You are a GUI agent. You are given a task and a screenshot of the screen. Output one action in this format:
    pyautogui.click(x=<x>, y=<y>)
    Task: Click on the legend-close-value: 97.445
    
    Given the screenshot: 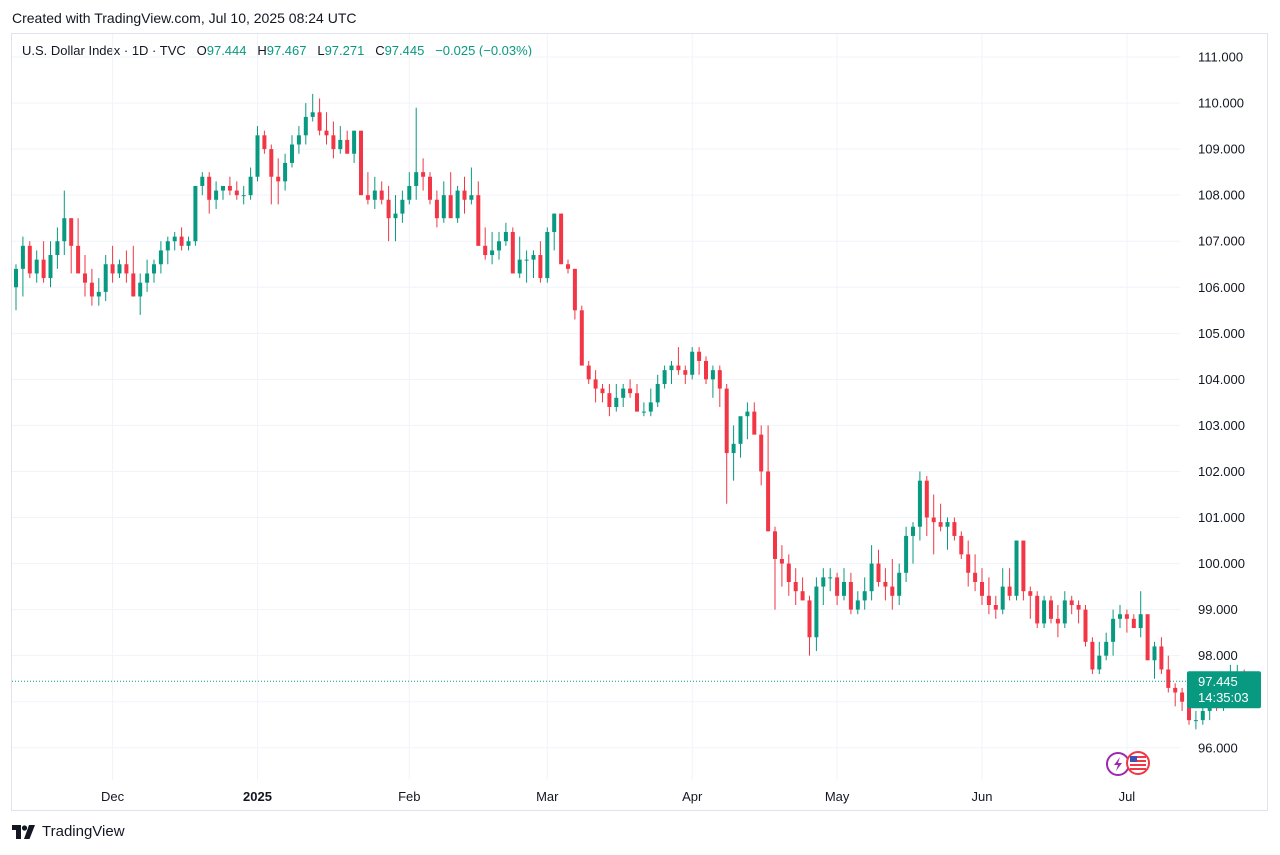 What is the action you would take?
    pyautogui.click(x=404, y=50)
    